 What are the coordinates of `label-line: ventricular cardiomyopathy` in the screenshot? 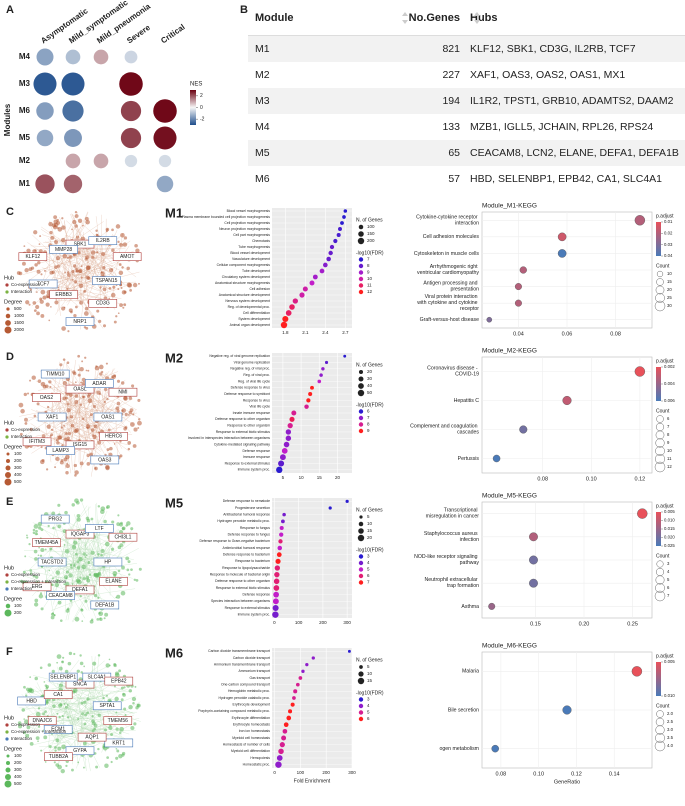 It's located at (448, 273).